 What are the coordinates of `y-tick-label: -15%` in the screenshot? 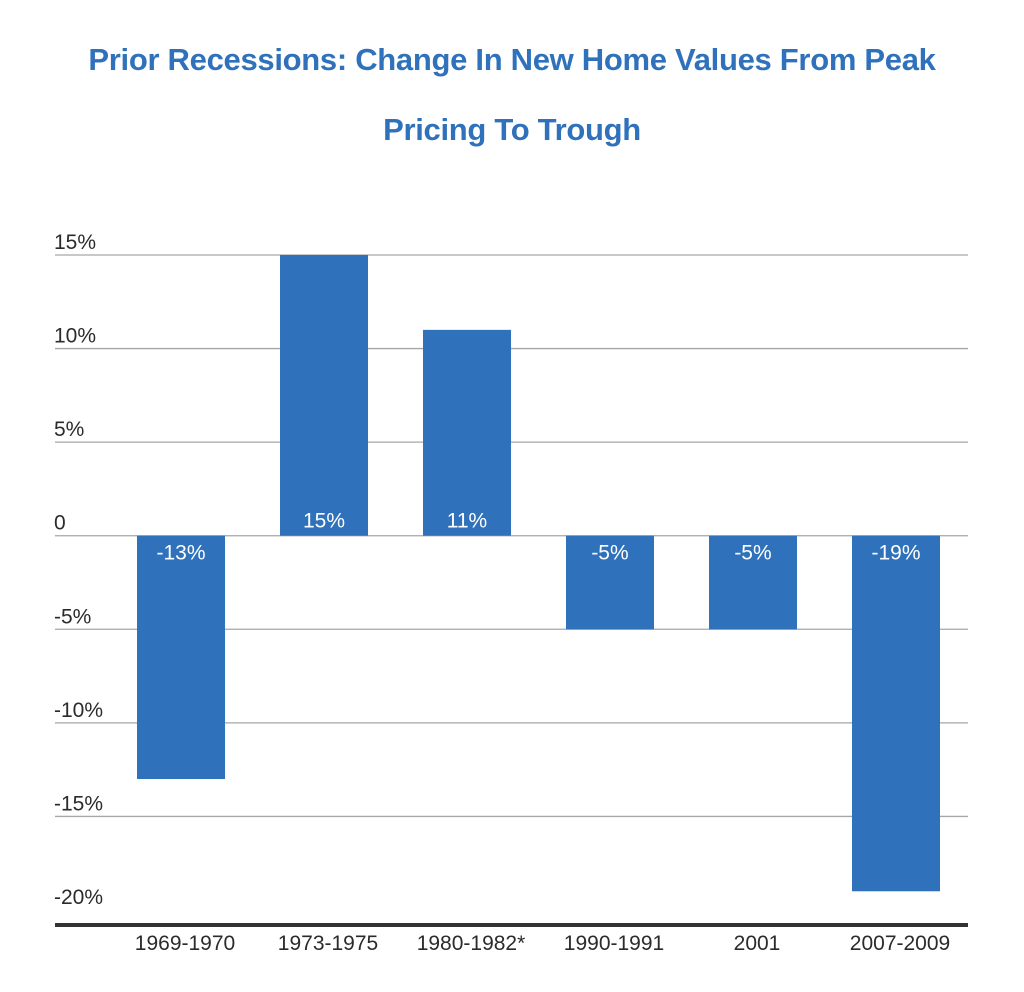 It's located at (78, 803).